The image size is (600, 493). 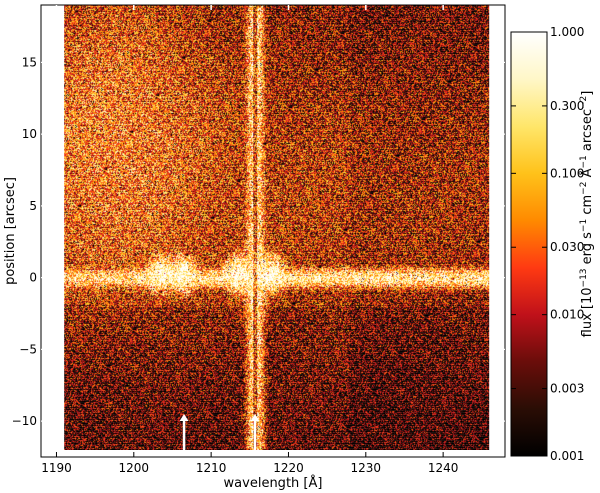 What do you see at coordinates (264, 441) in the screenshot?
I see `annotation-lya: Lyα` at bounding box center [264, 441].